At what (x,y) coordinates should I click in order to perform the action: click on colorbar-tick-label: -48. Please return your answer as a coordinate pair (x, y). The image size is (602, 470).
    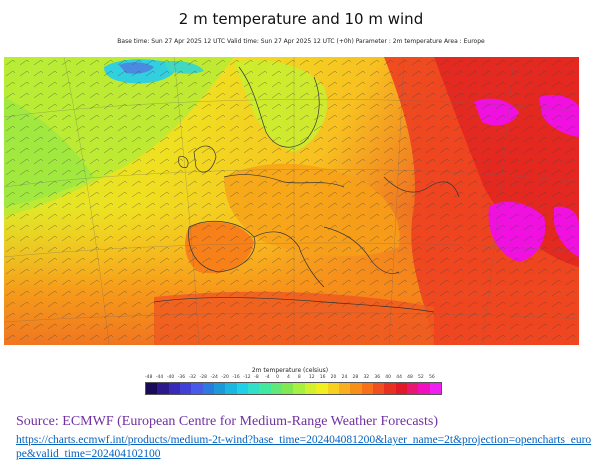
    Looking at the image, I should click on (149, 377).